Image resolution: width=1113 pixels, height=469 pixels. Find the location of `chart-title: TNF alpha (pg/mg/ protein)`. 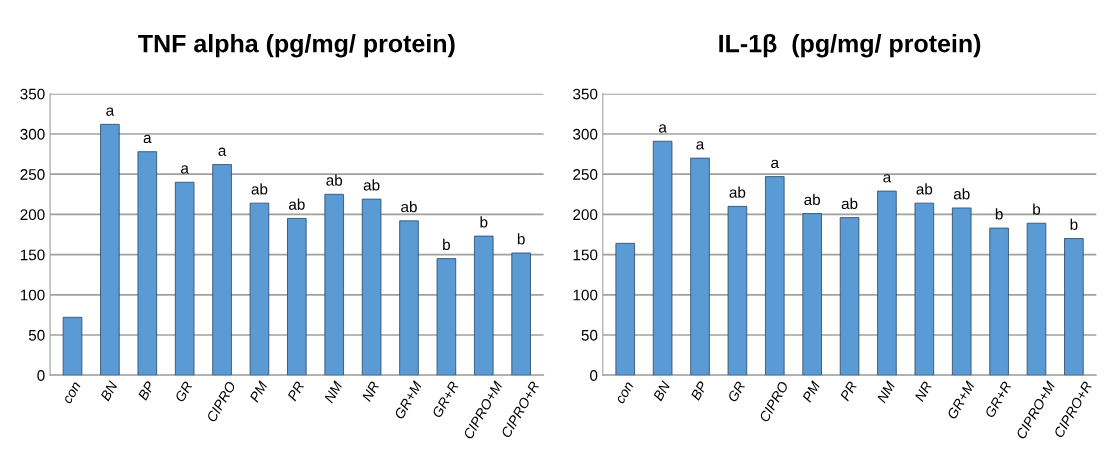

chart-title: TNF alpha (pg/mg/ protein) is located at coordinates (296, 46).